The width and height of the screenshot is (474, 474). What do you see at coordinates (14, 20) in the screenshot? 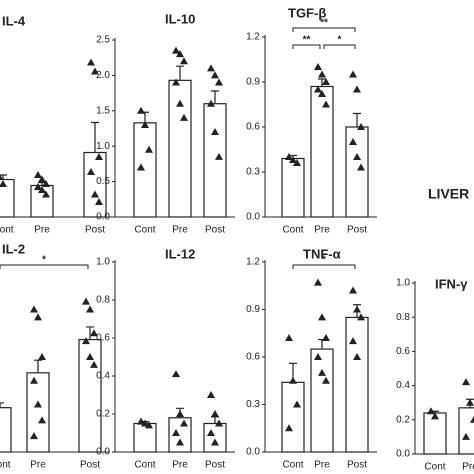
I see `panel-title: IL-4` at bounding box center [14, 20].